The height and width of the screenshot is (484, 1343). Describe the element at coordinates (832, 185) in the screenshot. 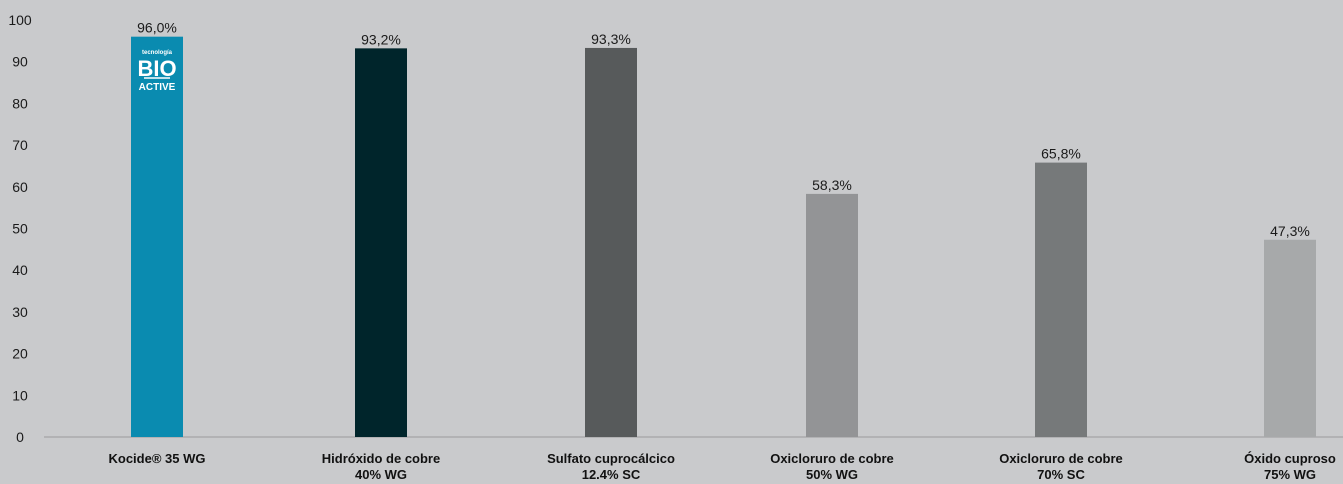

I see `data-label: 58,3%` at that location.